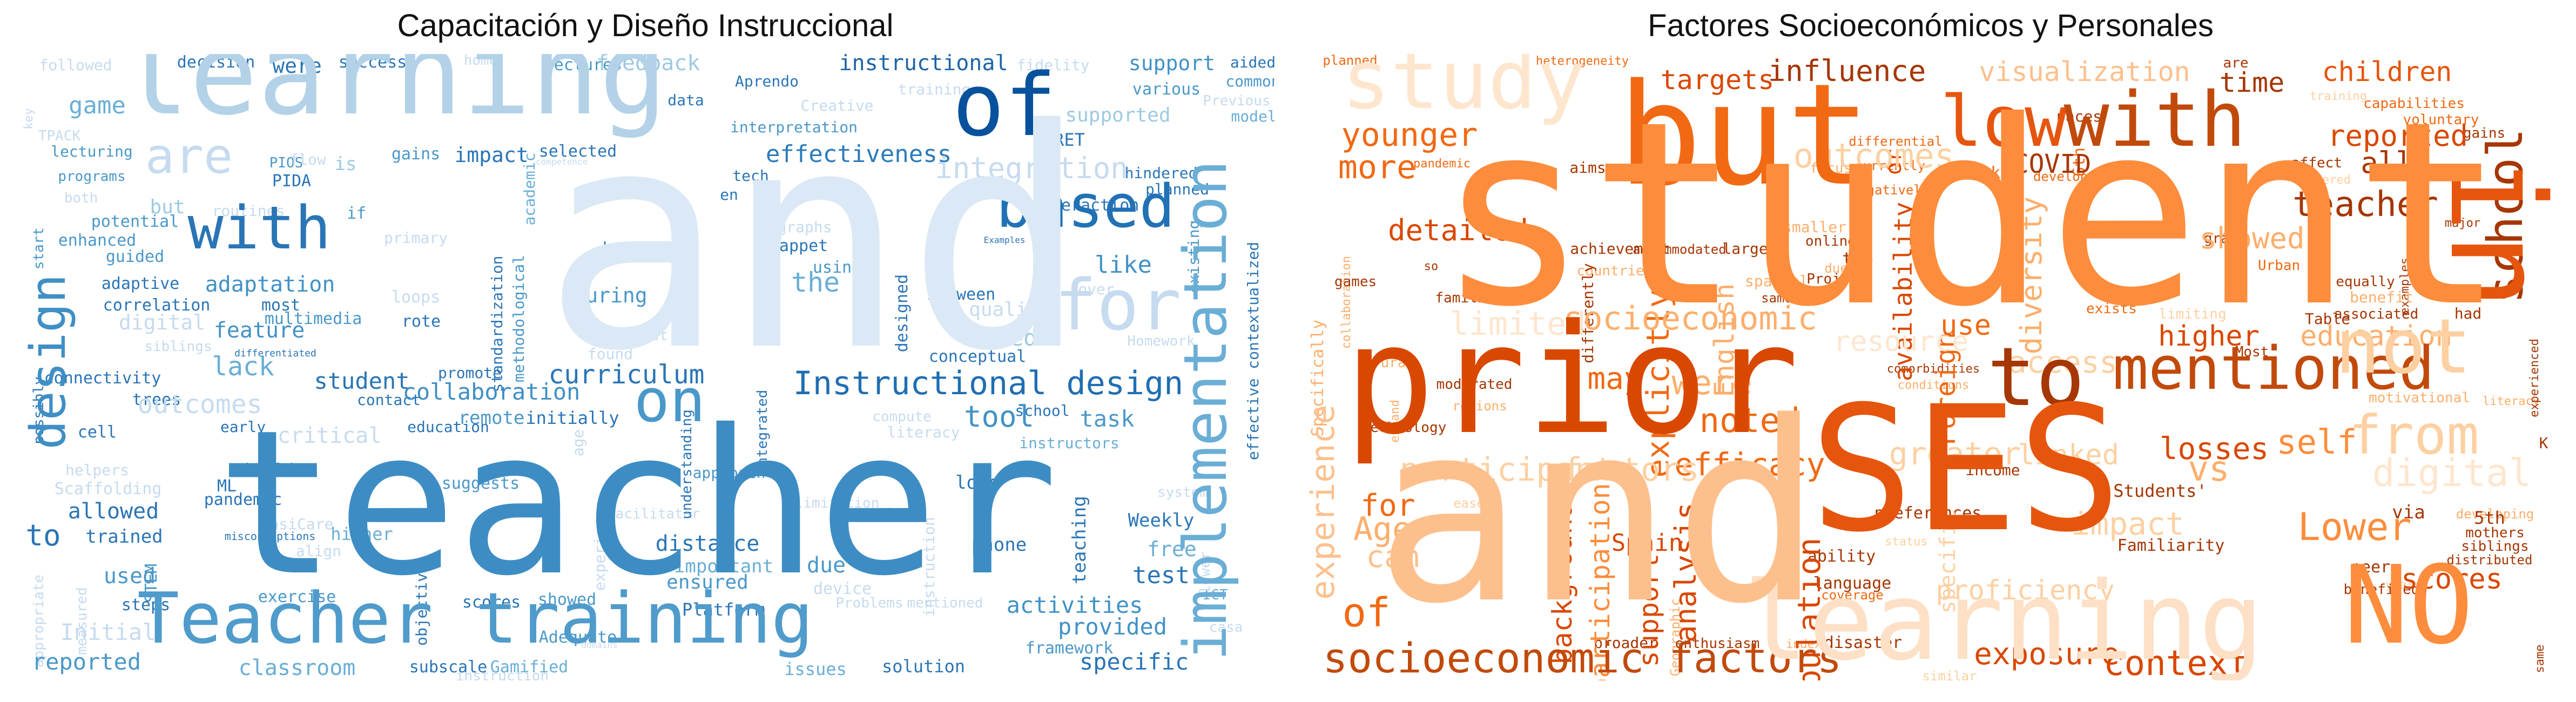  Describe the element at coordinates (1161, 520) in the screenshot. I see `word-cloud-term: Weekly` at that location.